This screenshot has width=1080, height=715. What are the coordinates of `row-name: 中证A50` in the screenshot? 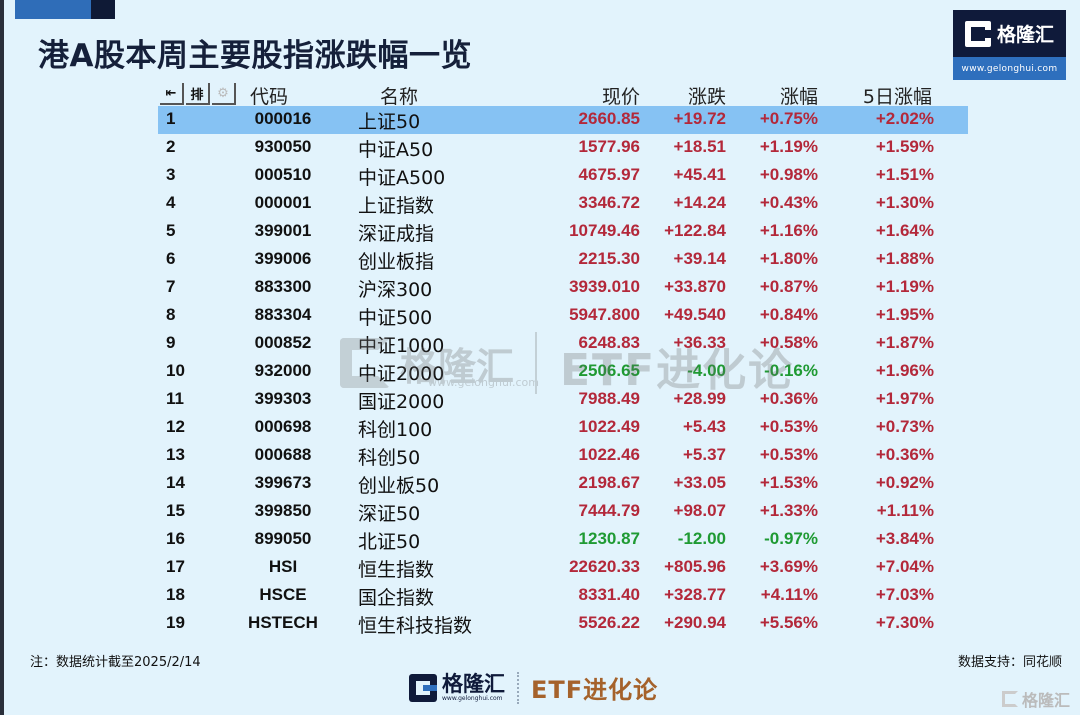 It's located at (396, 150).